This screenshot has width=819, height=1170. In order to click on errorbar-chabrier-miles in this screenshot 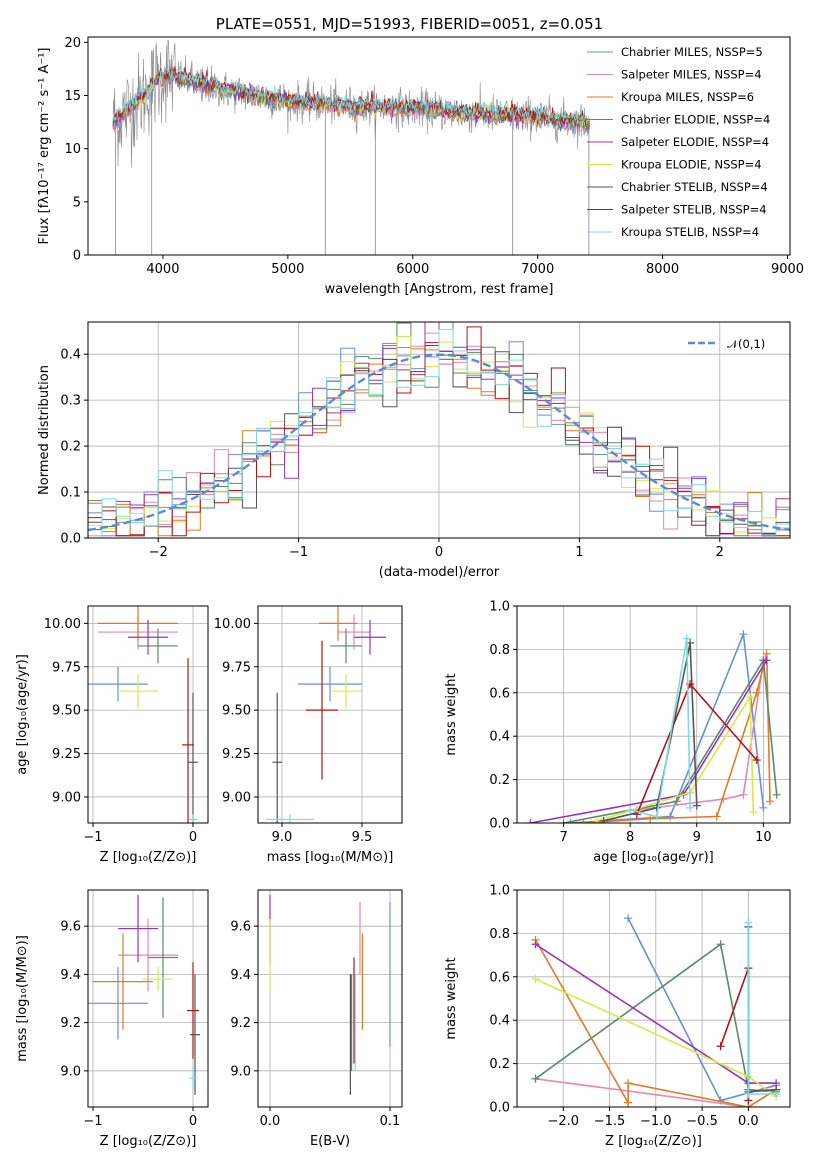, I will do `click(330, 684)`.